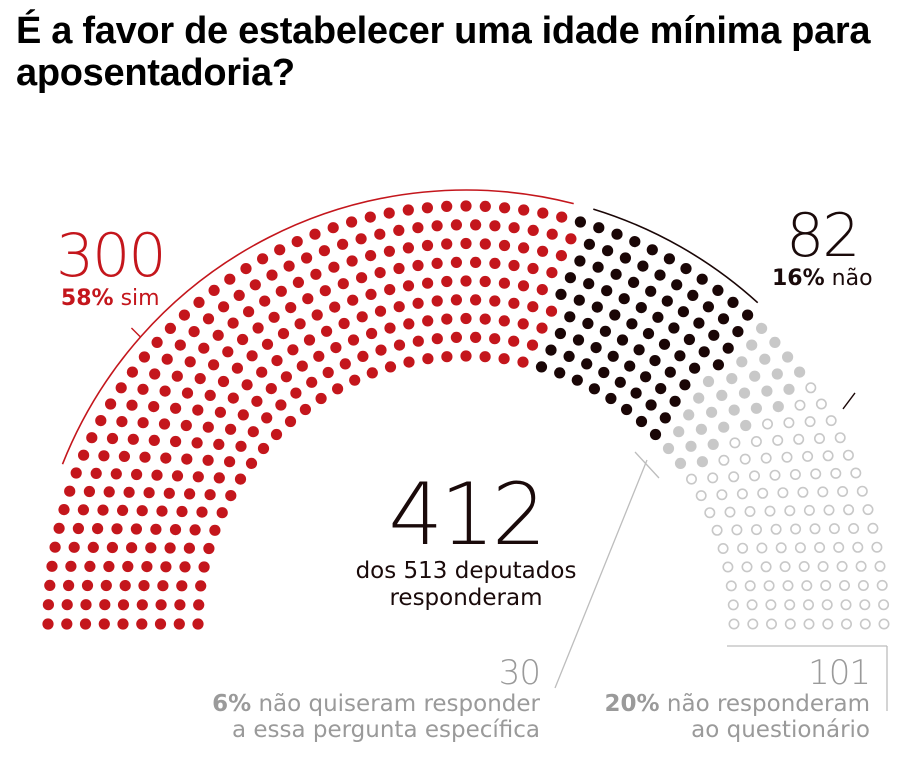  What do you see at coordinates (768, 704) in the screenshot?
I see `nao-responderam-text: não responderam` at bounding box center [768, 704].